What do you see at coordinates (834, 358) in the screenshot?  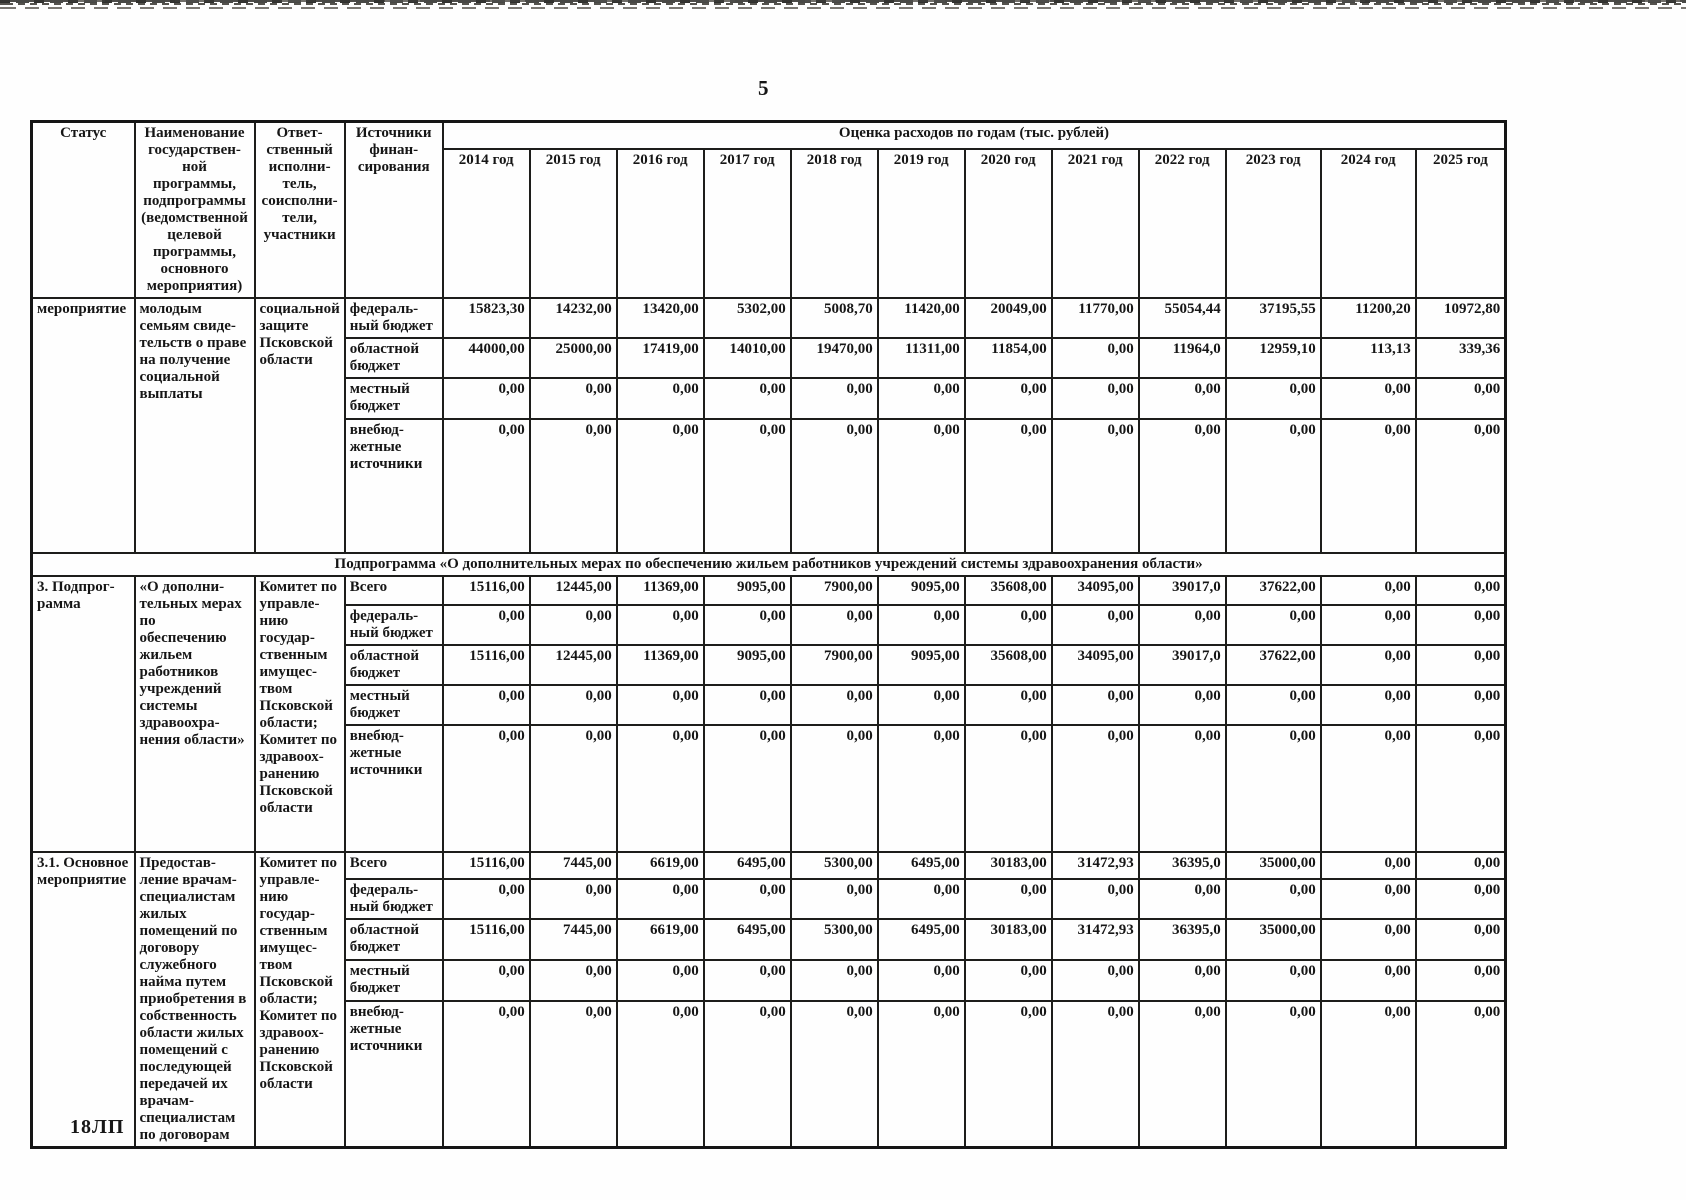 I see `value-cell-2018: 19470,00` at bounding box center [834, 358].